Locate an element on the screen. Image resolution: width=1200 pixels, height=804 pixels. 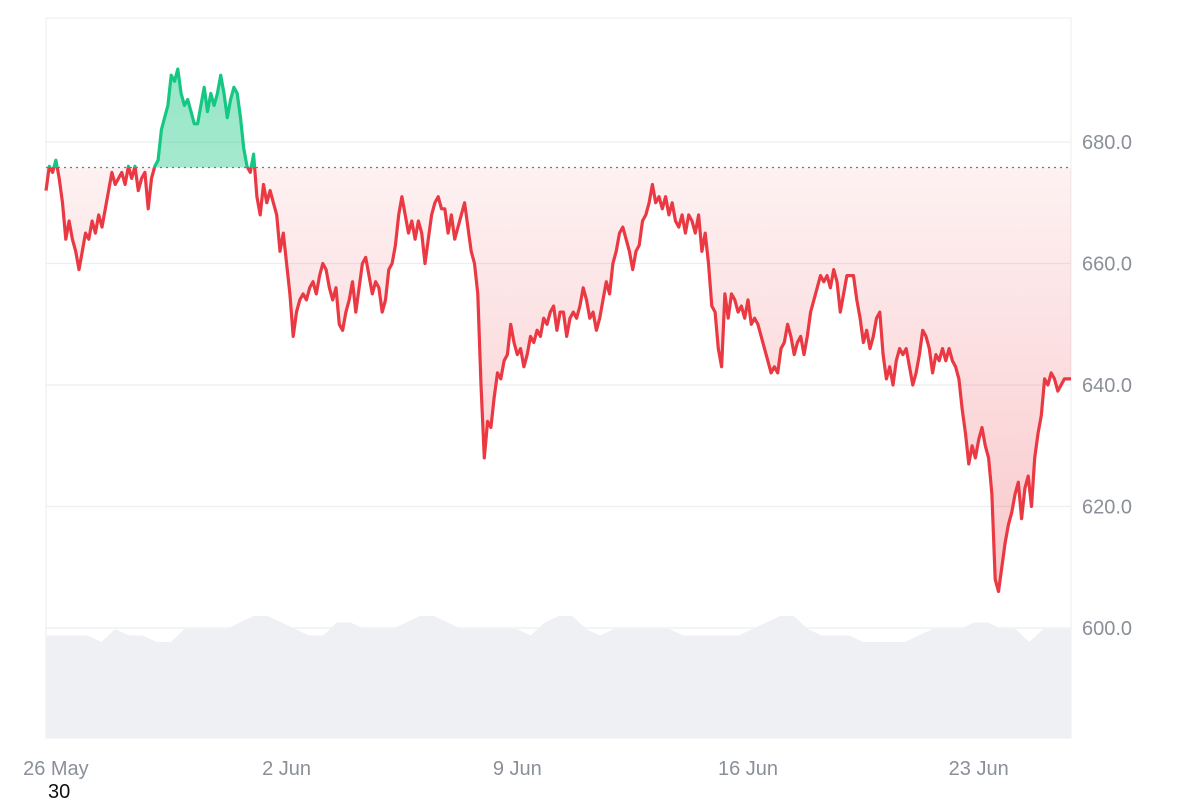
y-tick-label: 640.0 is located at coordinates (1107, 386).